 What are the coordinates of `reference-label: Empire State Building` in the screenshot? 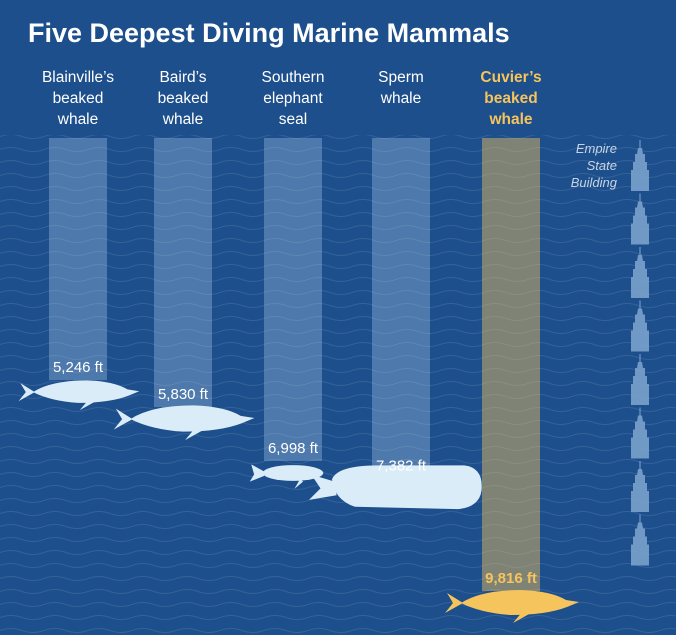 It's located at (594, 165).